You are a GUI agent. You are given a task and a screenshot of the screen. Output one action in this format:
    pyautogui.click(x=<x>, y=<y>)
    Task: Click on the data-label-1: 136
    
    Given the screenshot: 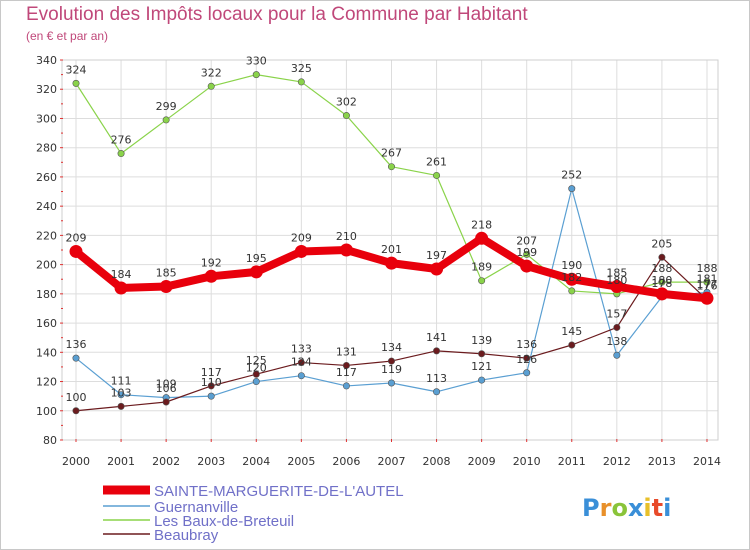 What is the action you would take?
    pyautogui.click(x=76, y=344)
    